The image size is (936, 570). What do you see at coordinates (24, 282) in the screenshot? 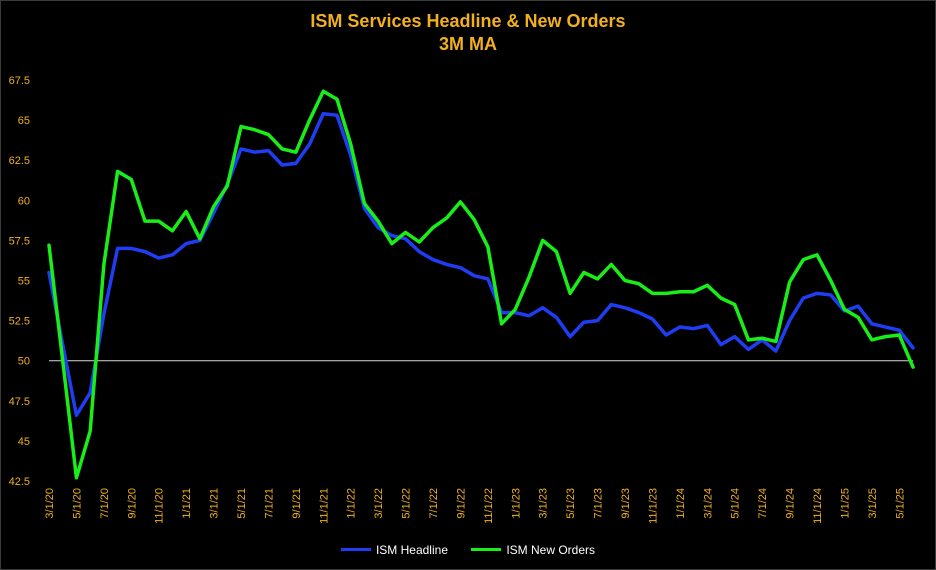
I see `y-tick-label: 55` at bounding box center [24, 282].